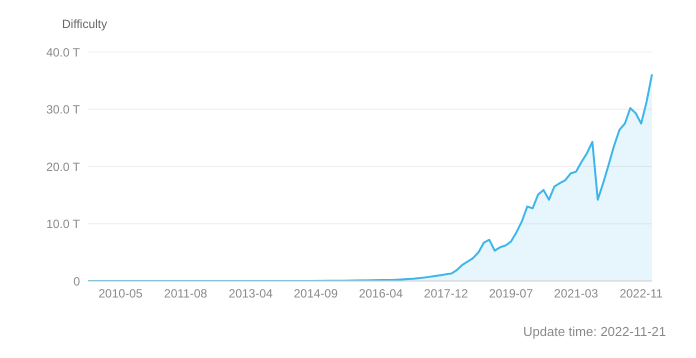  What do you see at coordinates (381, 293) in the screenshot?
I see `x-tick-label: 2016-04` at bounding box center [381, 293].